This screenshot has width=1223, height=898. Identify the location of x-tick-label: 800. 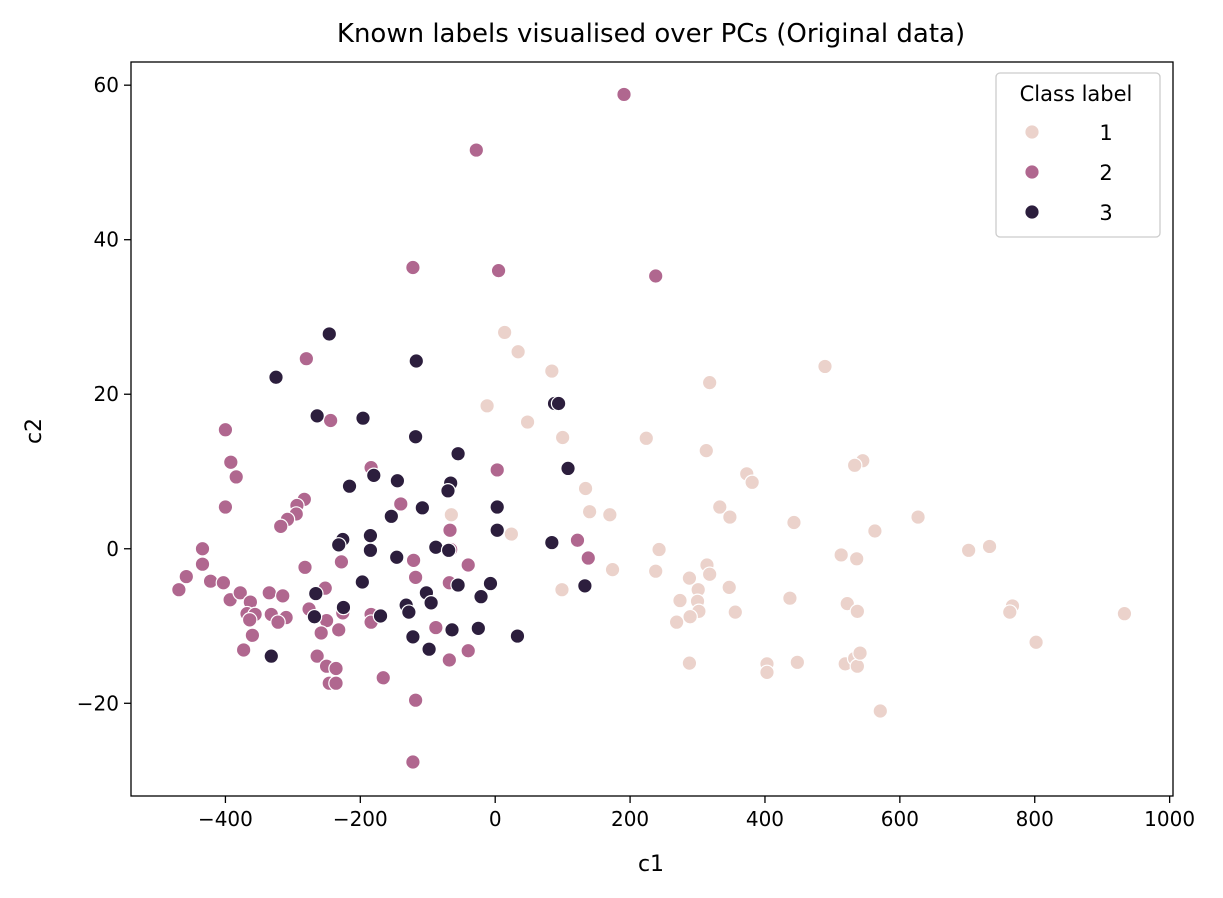
(1035, 819).